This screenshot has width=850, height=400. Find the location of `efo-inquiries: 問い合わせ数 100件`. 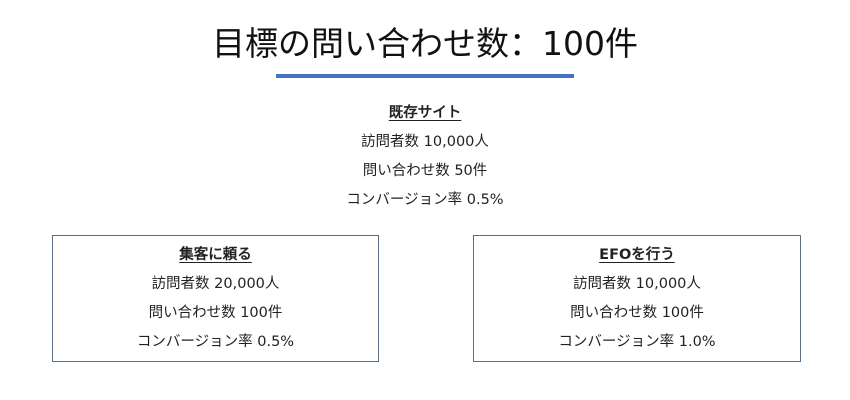

efo-inquiries: 問い合わせ数 100件 is located at coordinates (637, 313).